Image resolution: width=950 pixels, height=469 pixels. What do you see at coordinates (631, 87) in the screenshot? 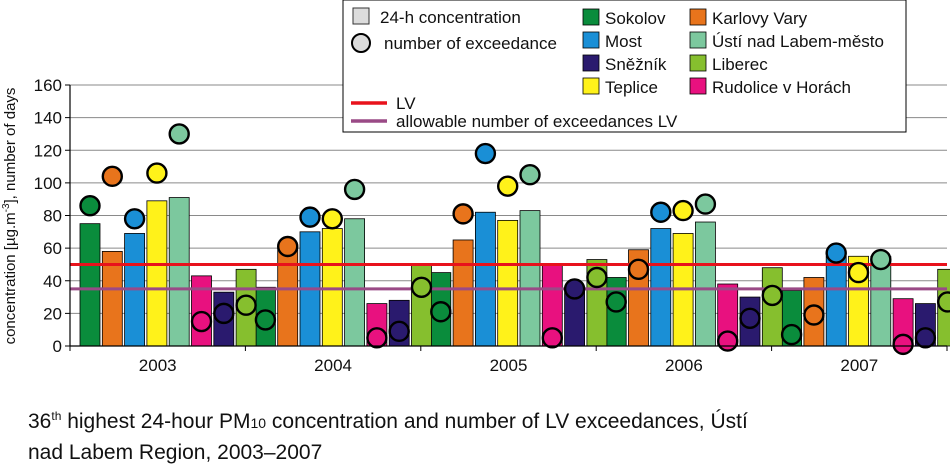
I see `legend-label: Teplice` at bounding box center [631, 87].